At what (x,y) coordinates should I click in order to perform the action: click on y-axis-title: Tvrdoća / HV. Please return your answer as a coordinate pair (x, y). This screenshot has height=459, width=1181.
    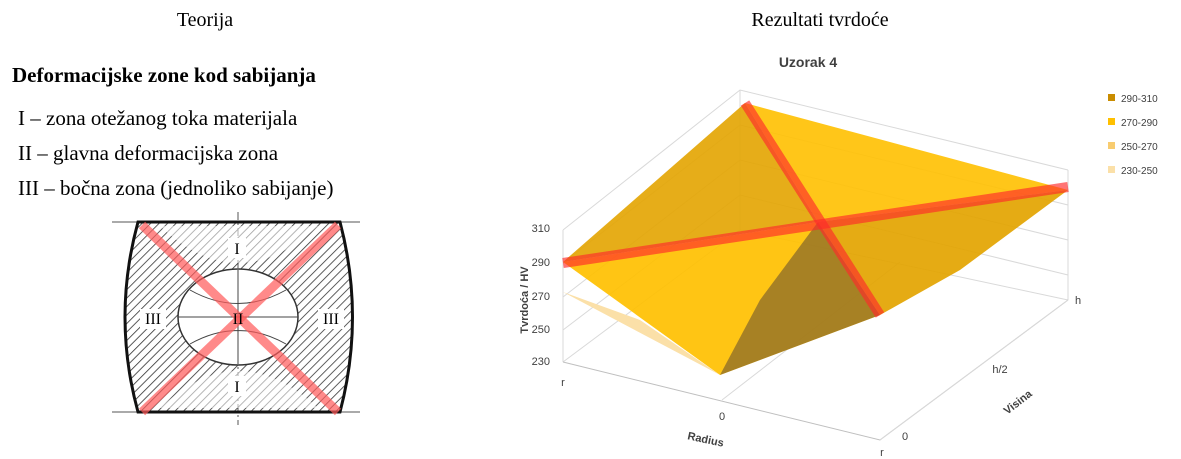
    Looking at the image, I should click on (525, 300).